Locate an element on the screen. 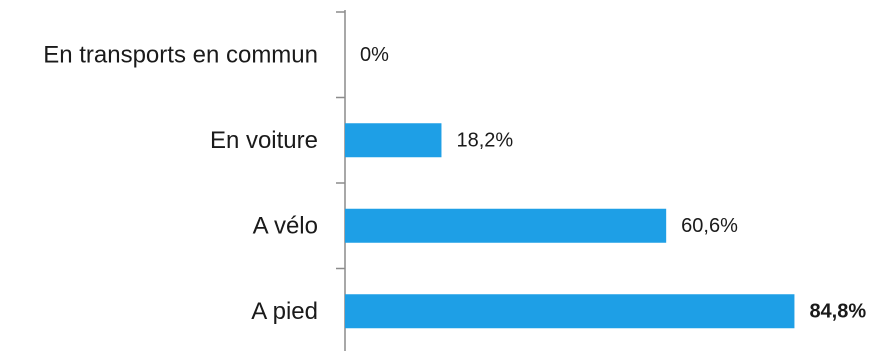  value-label: 0% is located at coordinates (374, 55).